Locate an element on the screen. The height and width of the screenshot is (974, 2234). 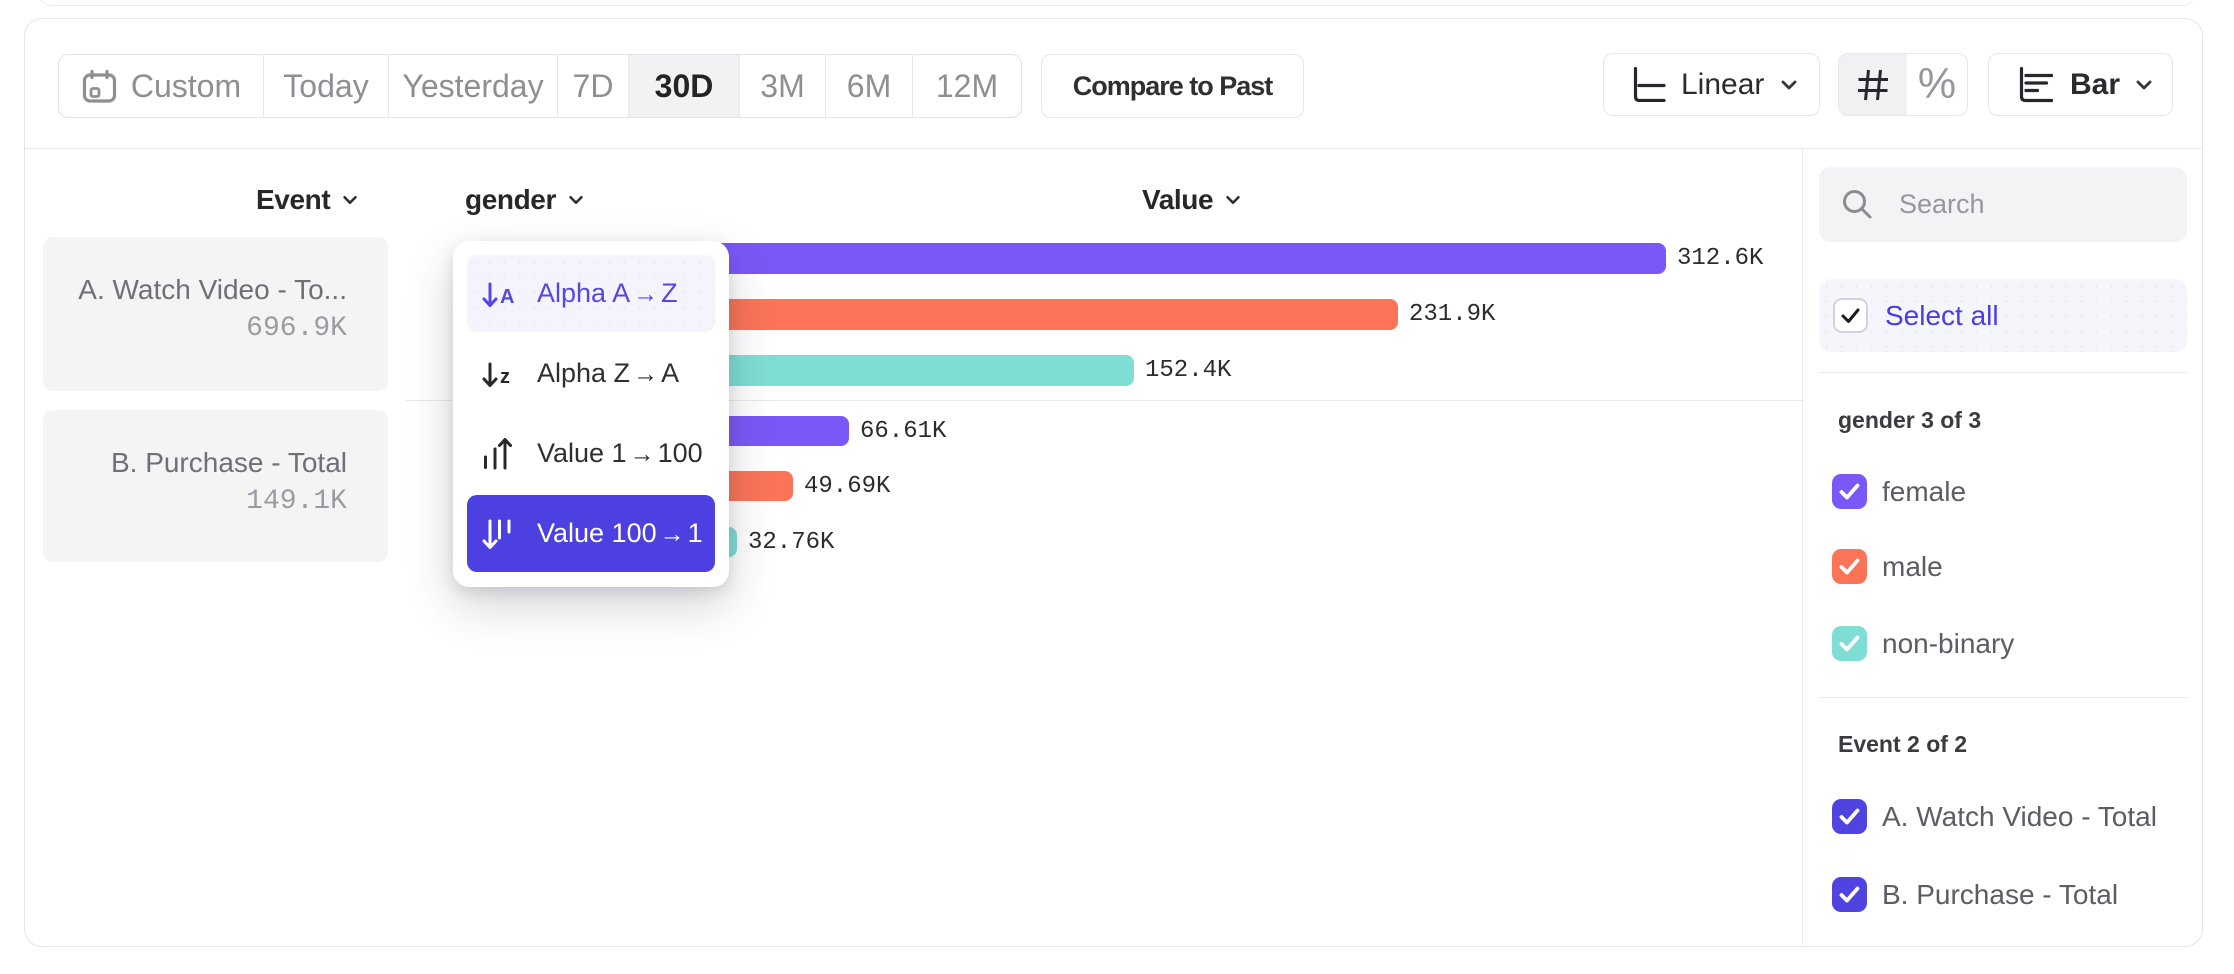
svg-text: A is located at coordinates (507, 297).